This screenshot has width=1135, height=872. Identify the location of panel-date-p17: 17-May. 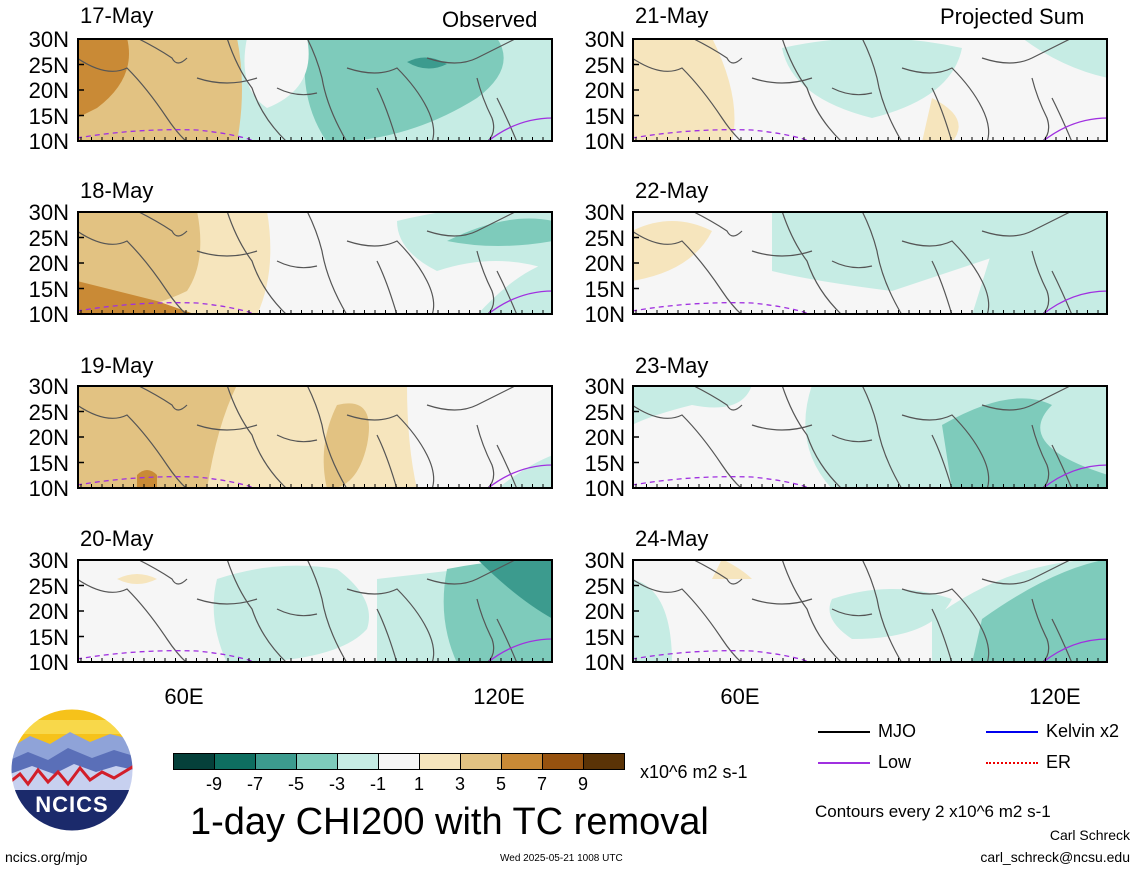
(117, 15).